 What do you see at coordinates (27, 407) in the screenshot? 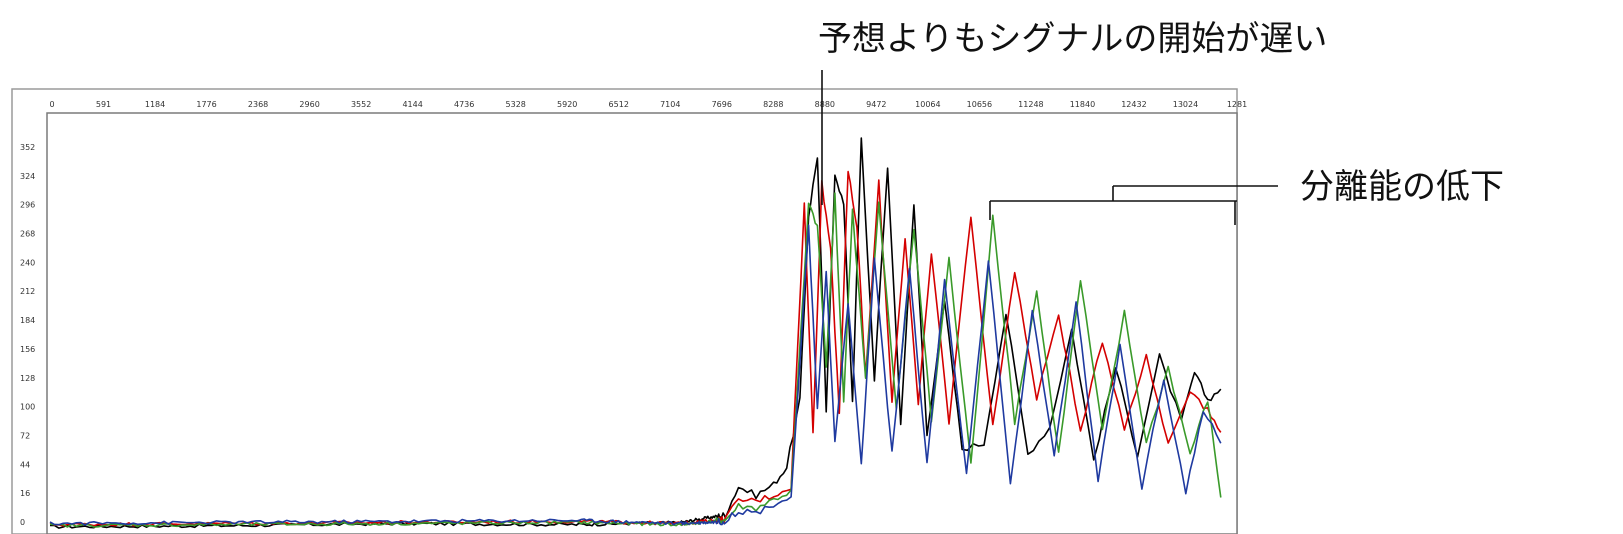
I see `y-tick-label: 100` at bounding box center [27, 407].